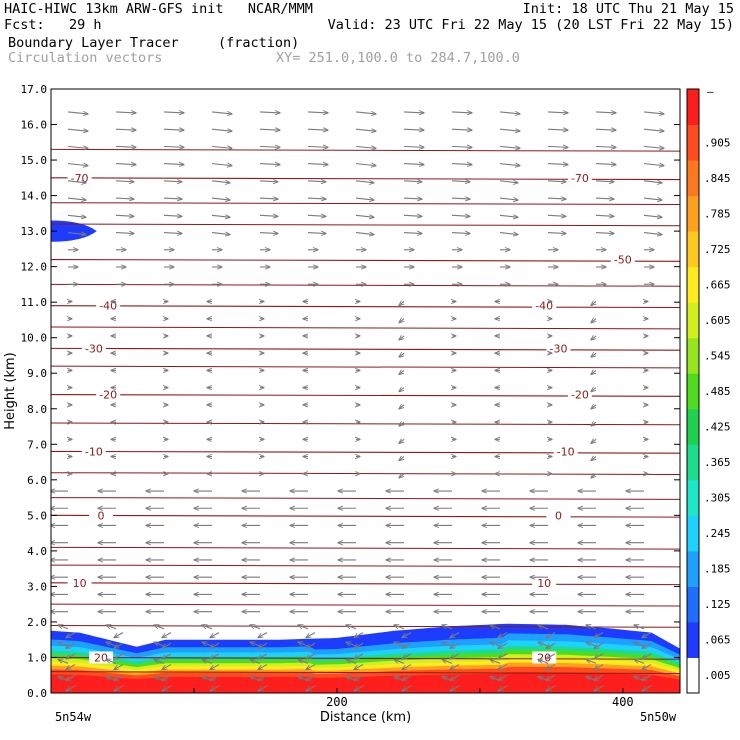  Describe the element at coordinates (34, 160) in the screenshot. I see `y-tick-label: 15.0` at that location.